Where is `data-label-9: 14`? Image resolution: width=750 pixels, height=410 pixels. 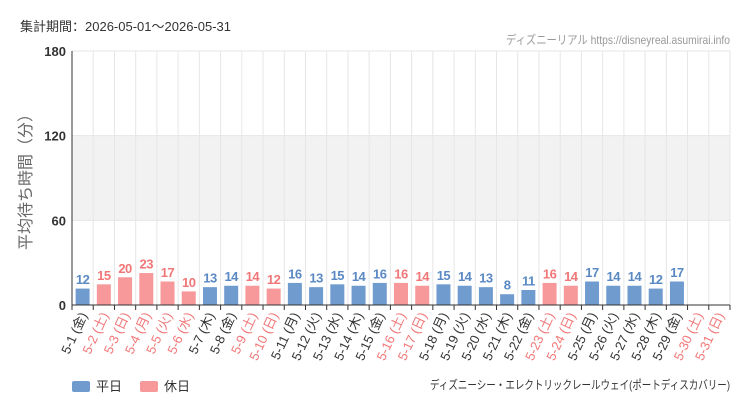 data-label-9: 14 is located at coordinates (253, 276).